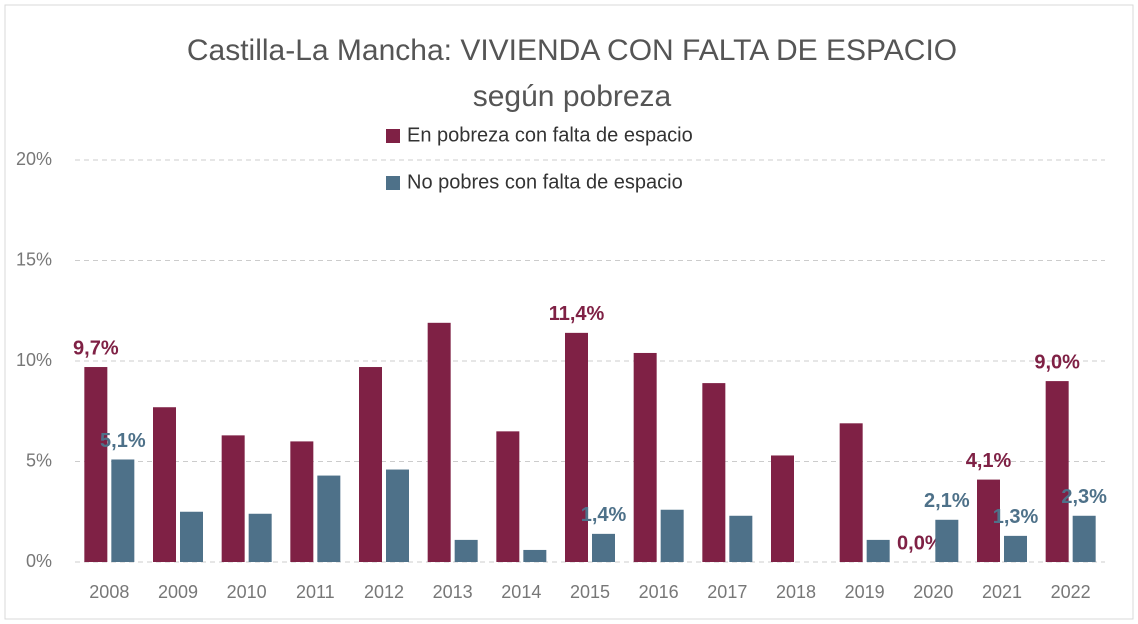  I want to click on data-label: 2,1%, so click(947, 501).